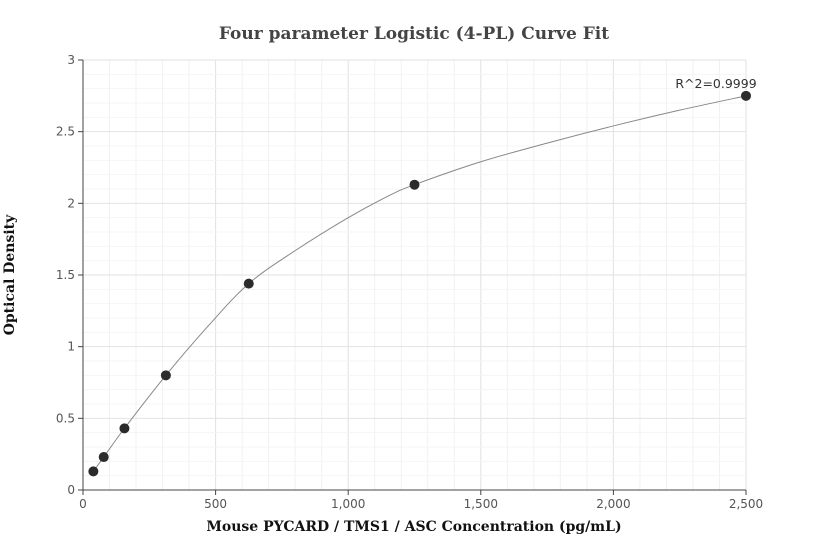  Describe the element at coordinates (71, 60) in the screenshot. I see `y-tick-label: 3` at that location.